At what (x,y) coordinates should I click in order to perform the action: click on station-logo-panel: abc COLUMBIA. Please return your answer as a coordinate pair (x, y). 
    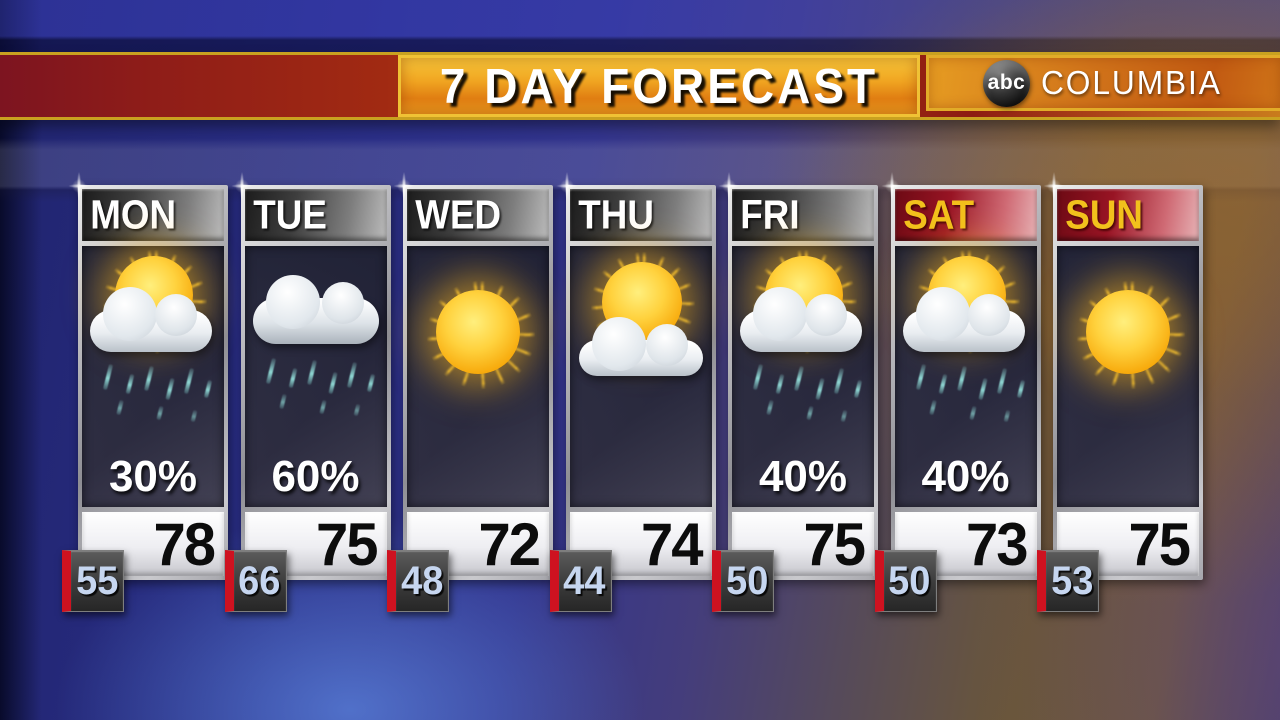
    Looking at the image, I should click on (1103, 83).